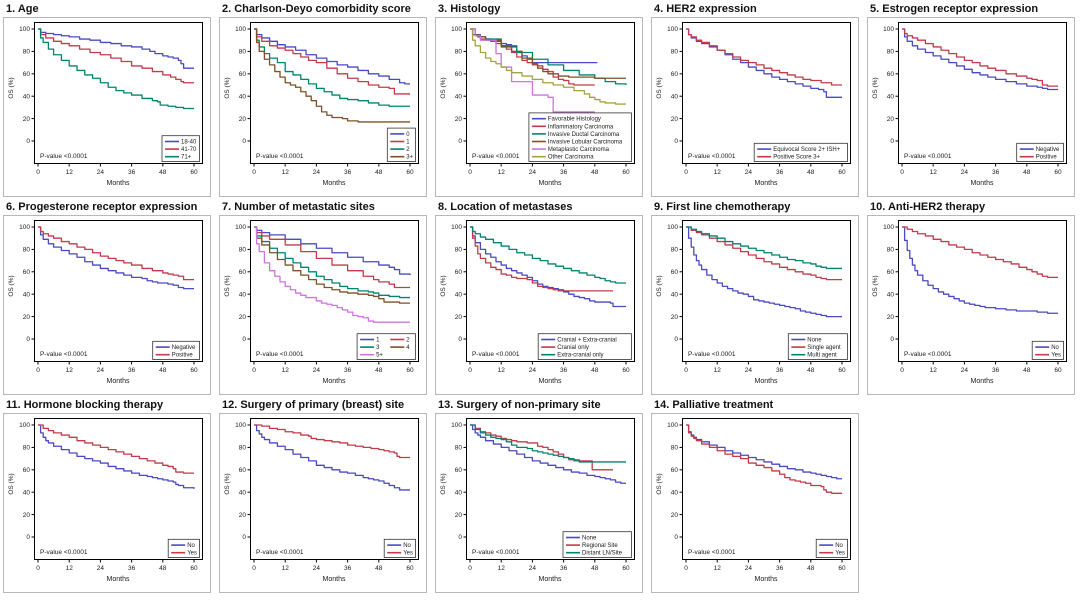 This screenshot has width=1080, height=608. Describe the element at coordinates (183, 548) in the screenshot. I see `legend: No Yes` at that location.